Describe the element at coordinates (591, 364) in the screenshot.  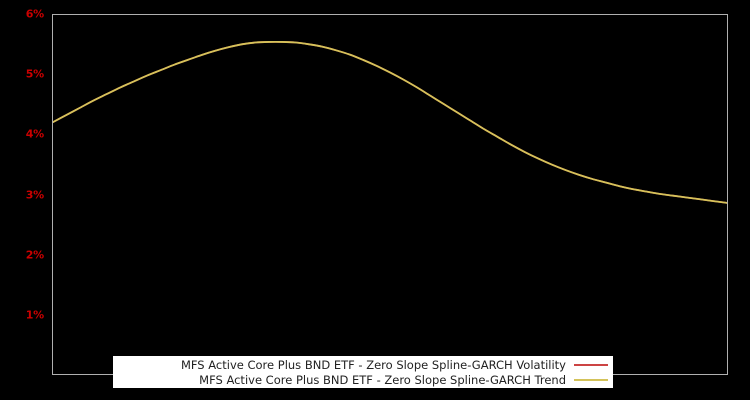
I see `legend-swatch-volatility` at that location.